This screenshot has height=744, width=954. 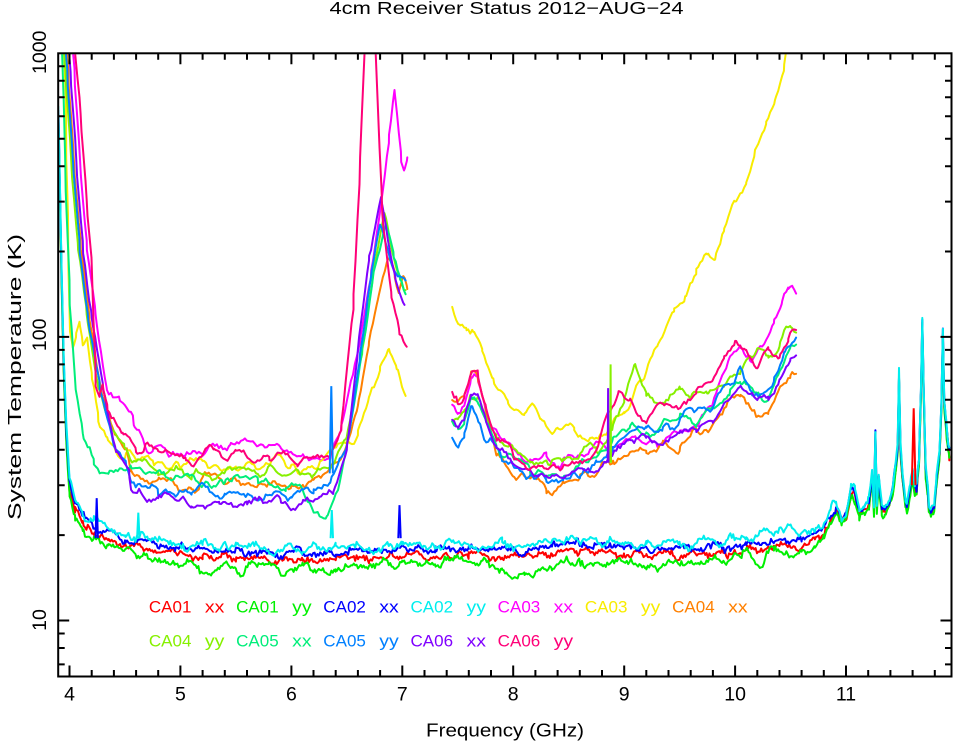 What do you see at coordinates (513, 695) in the screenshot?
I see `svg-text: 8` at bounding box center [513, 695].